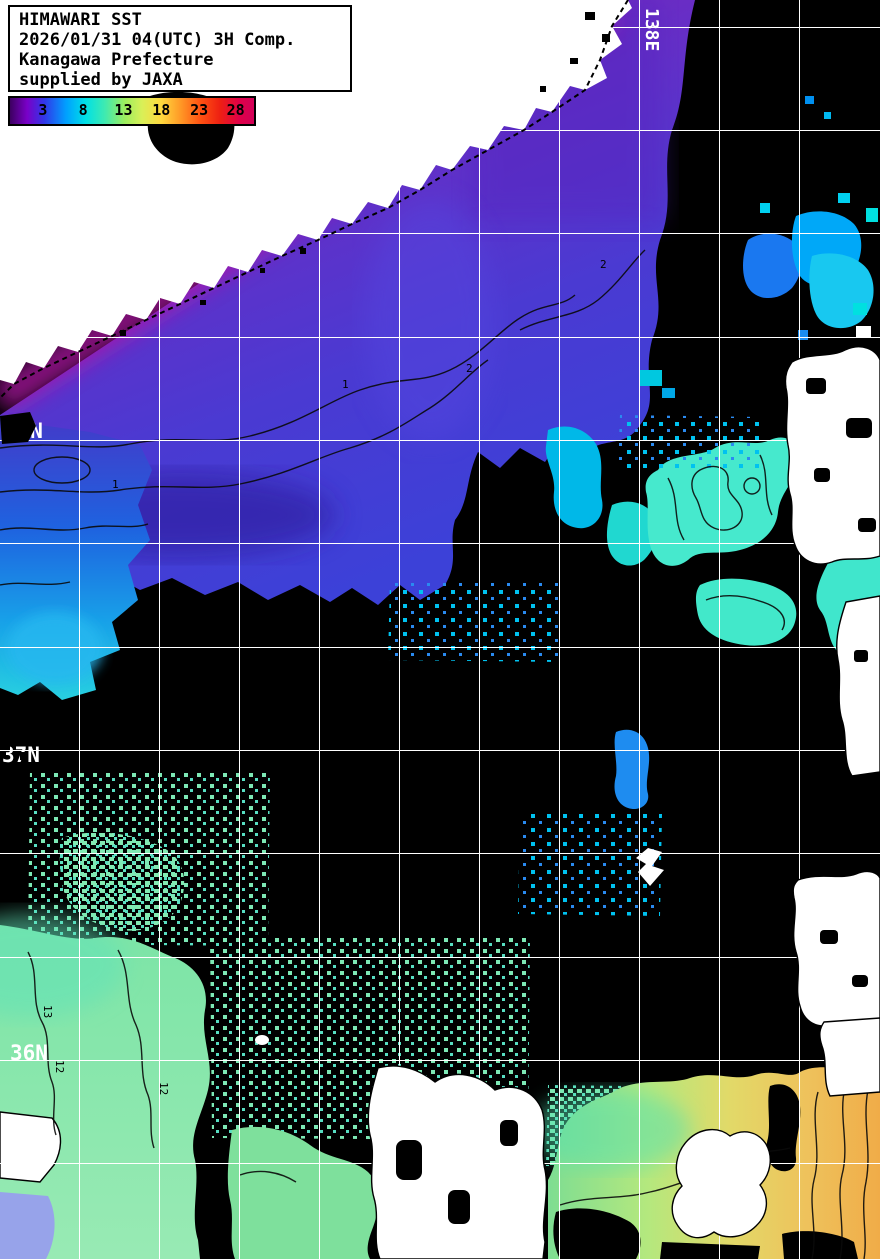 The image size is (880, 1259). I want to click on lon-label-138e: 138E, so click(651, 29).